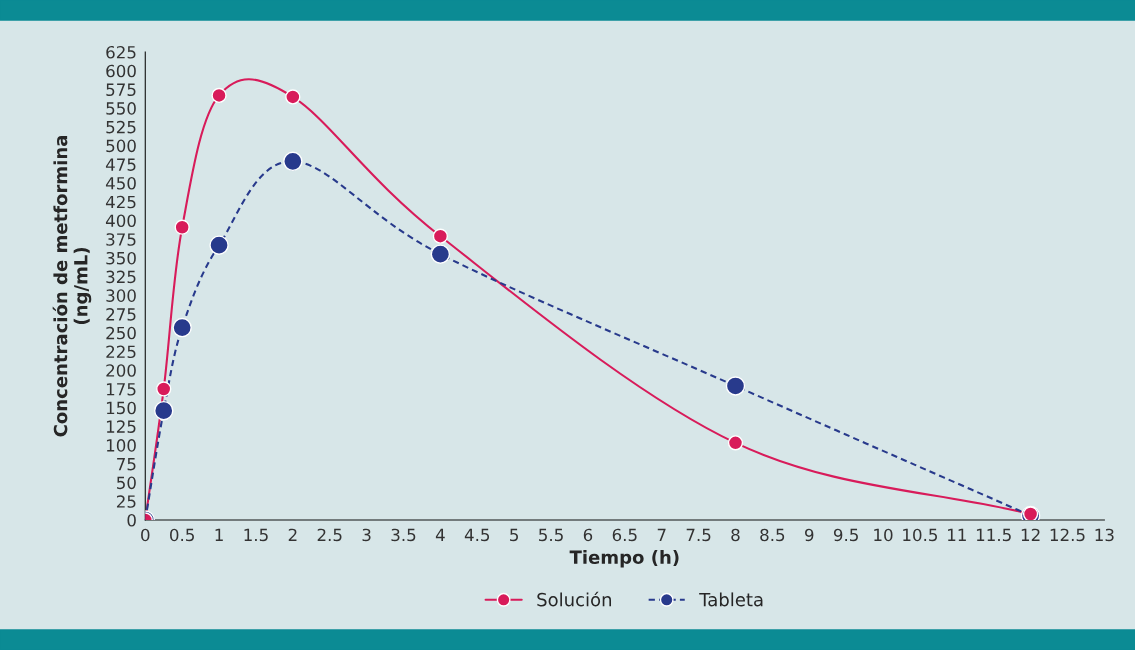  Describe the element at coordinates (366, 535) in the screenshot. I see `x-tick-label: 3` at that location.